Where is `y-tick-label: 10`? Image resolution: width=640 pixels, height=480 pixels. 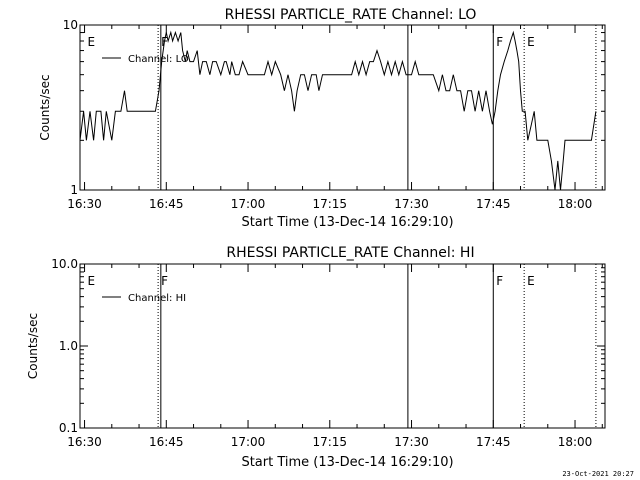 y-tick-label: 10 is located at coordinates (70, 25).